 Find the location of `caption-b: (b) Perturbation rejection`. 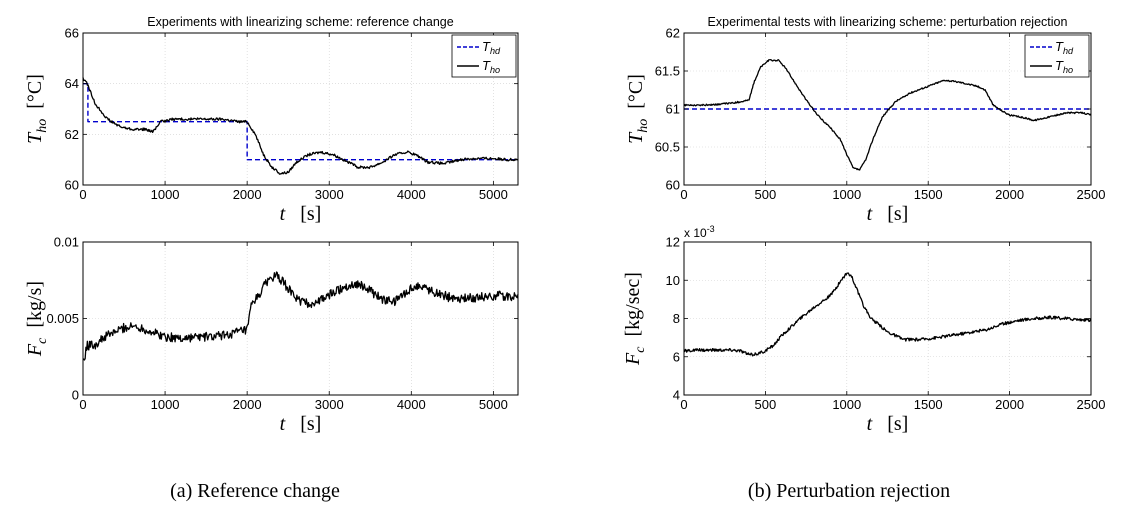

caption-b: (b) Perturbation rejection is located at coordinates (849, 491).